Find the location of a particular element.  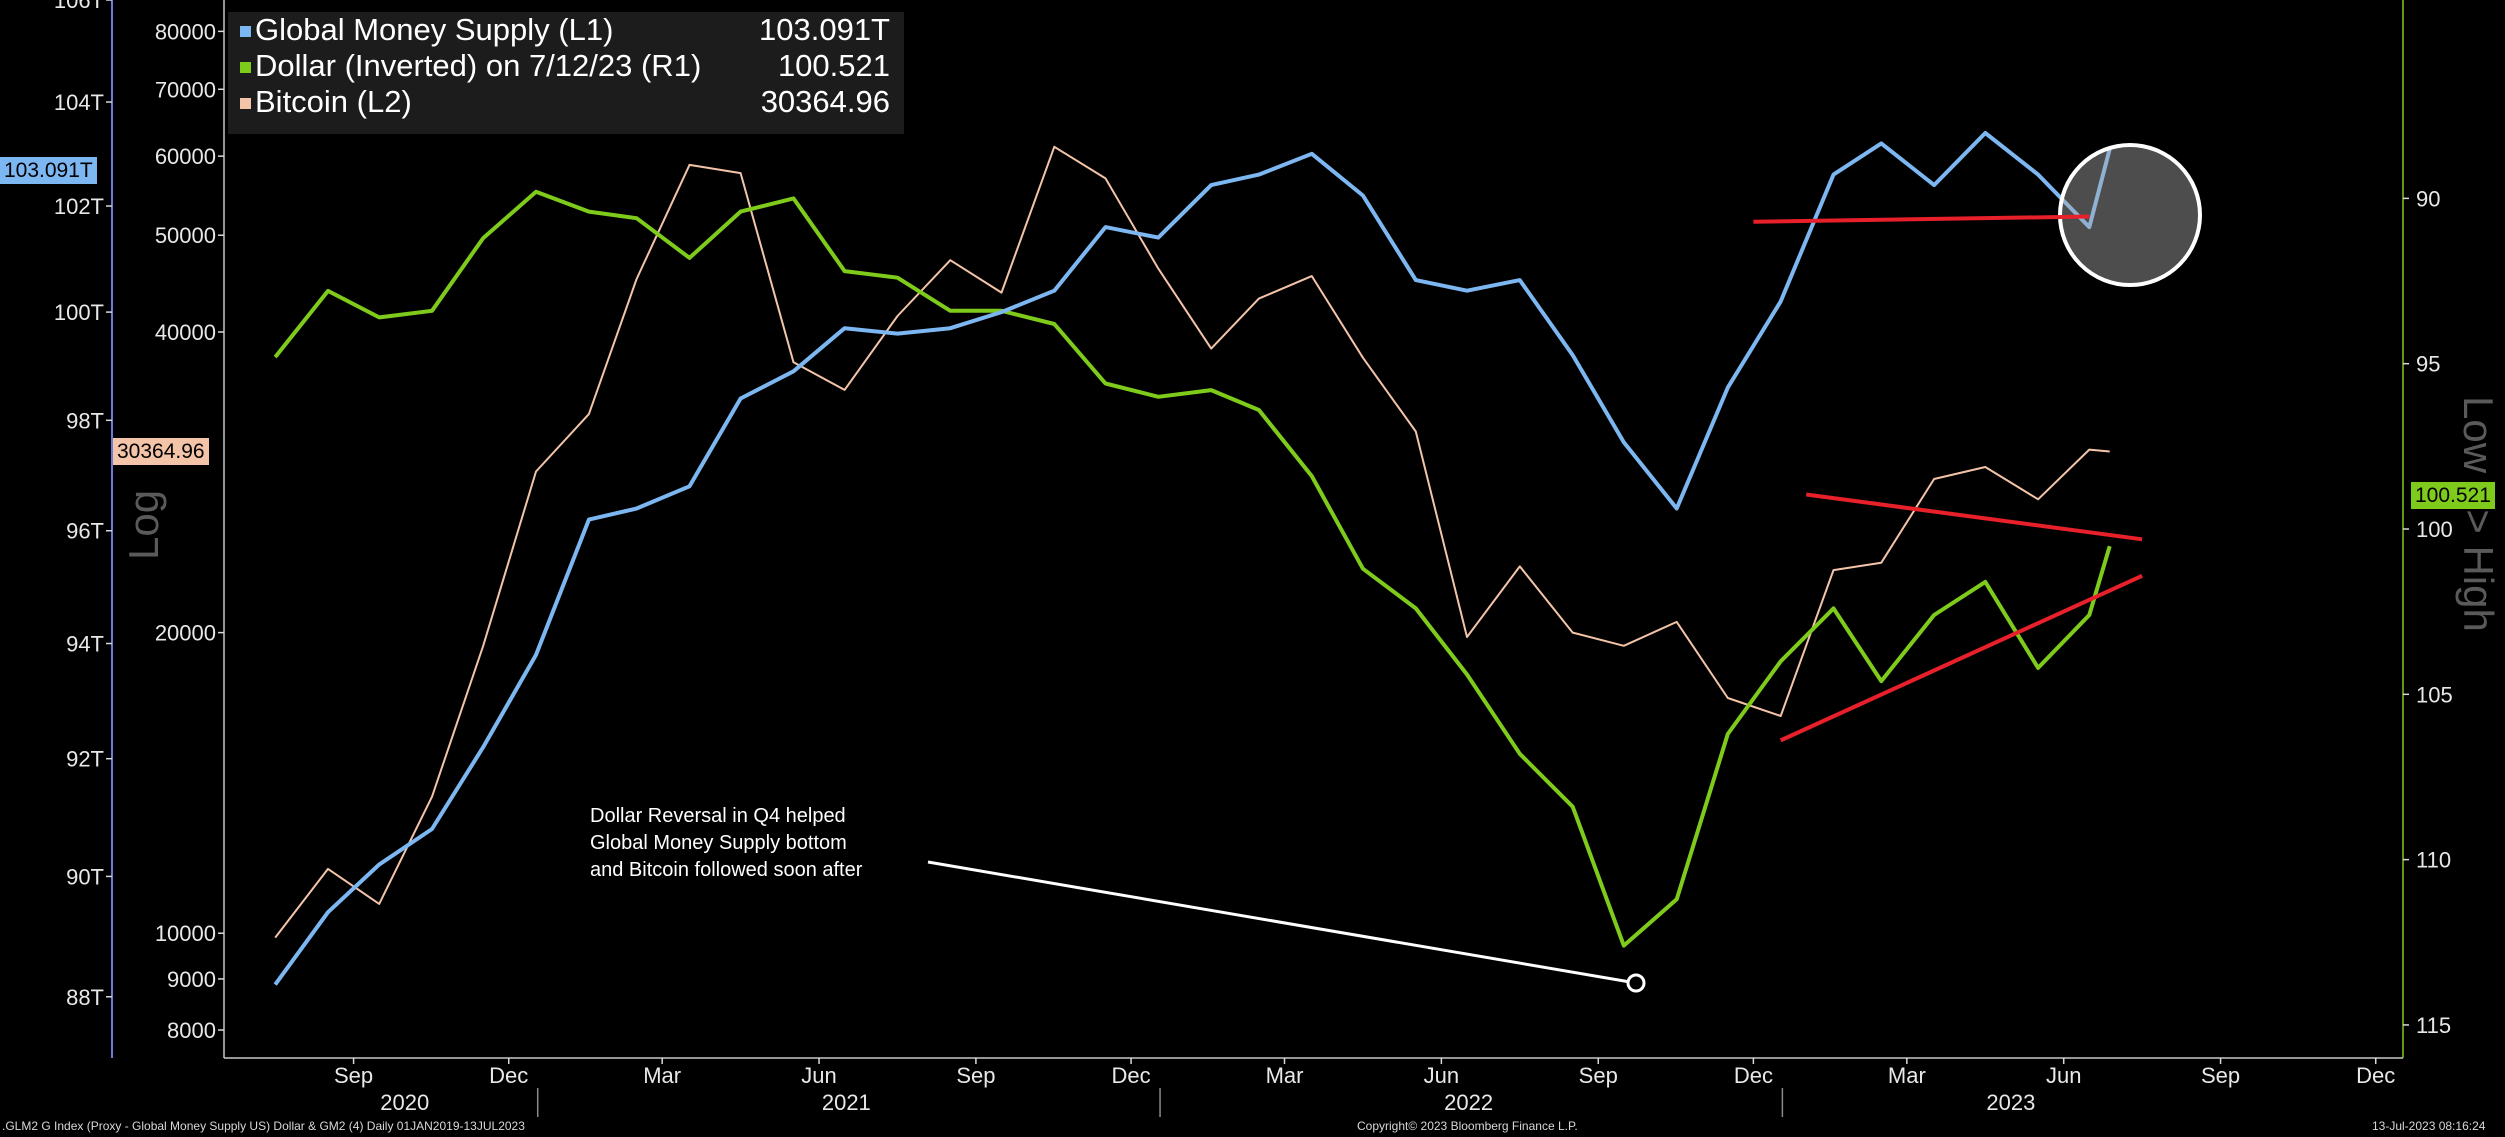

r1-tick-label: 95 is located at coordinates (2428, 364).